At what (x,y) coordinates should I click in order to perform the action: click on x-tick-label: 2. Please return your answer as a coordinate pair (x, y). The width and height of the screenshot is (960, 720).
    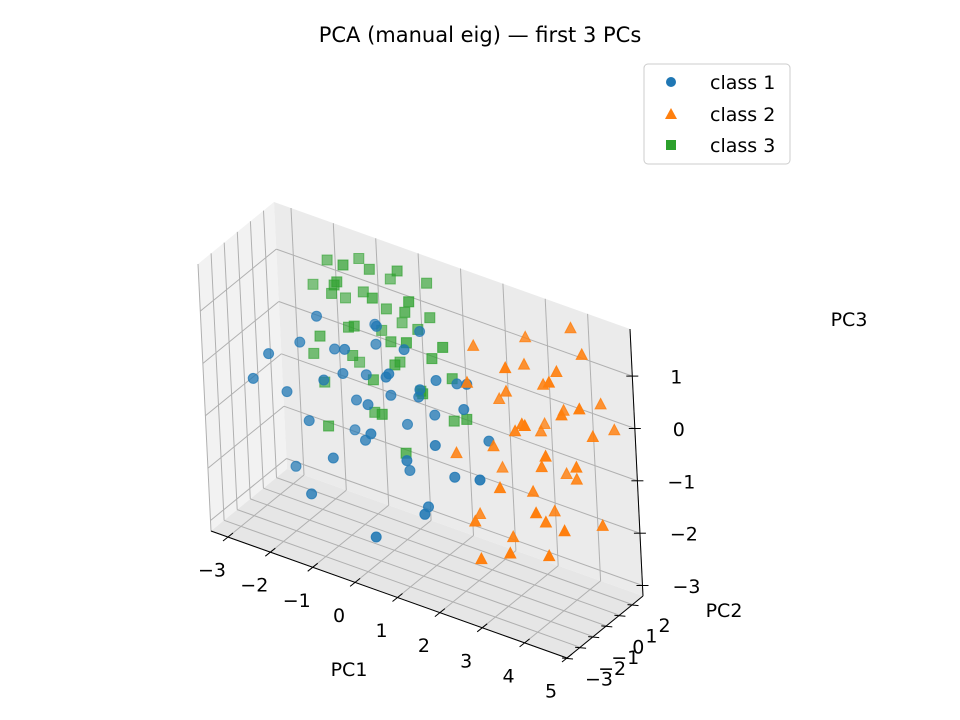
    Looking at the image, I should click on (424, 646).